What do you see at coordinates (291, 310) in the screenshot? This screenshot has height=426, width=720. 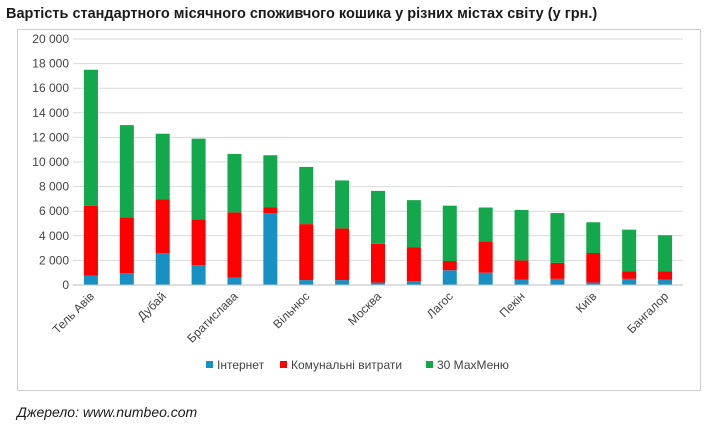 I see `x-tick-label: Вільнюс` at bounding box center [291, 310].